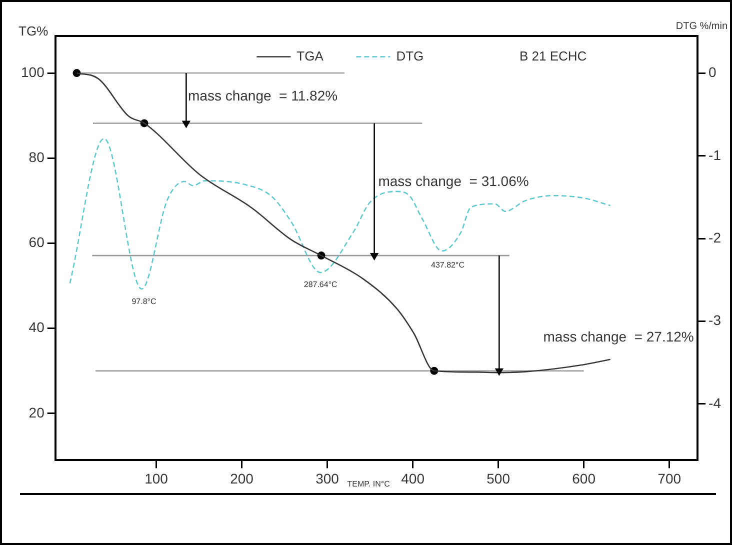 This screenshot has height=545, width=732. Describe the element at coordinates (498, 478) in the screenshot. I see `x-tick-label: 500` at that location.